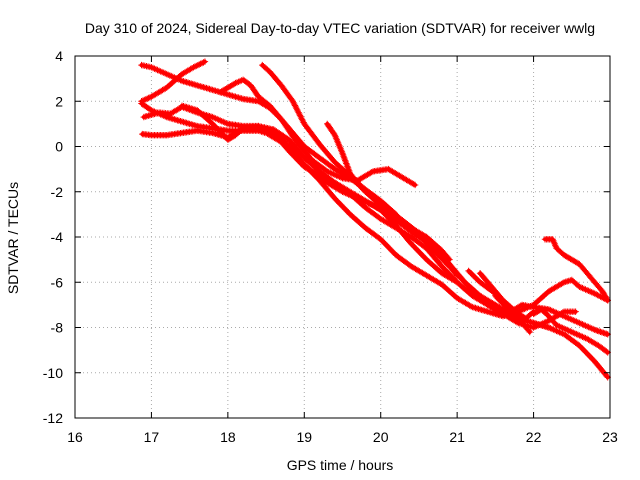  I want to click on y-tick-labels: 4 2 0 -2 -4 -6 -8 -10 -12, so click(53, 237).